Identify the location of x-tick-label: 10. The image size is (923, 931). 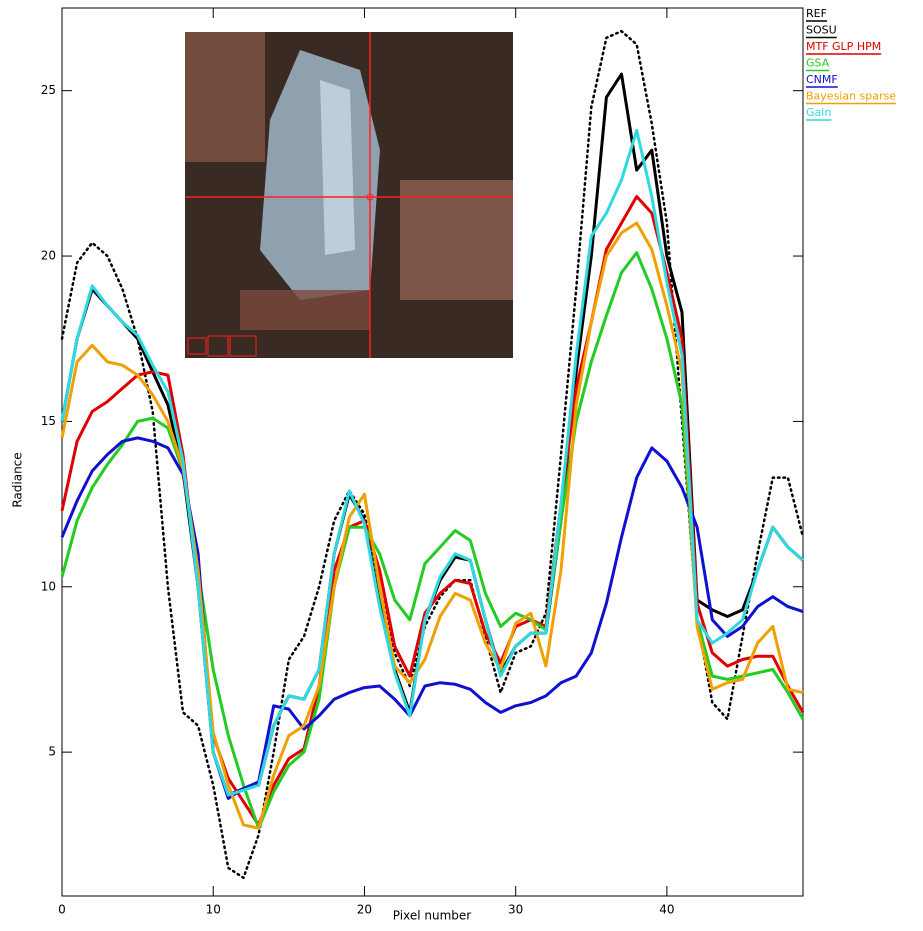
(213, 910).